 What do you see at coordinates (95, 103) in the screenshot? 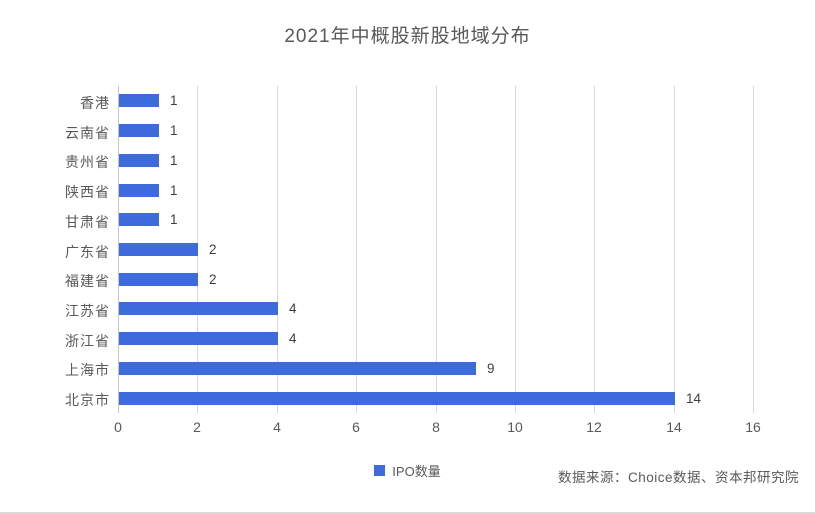
I see `y-axis-category-label: 香港` at bounding box center [95, 103].